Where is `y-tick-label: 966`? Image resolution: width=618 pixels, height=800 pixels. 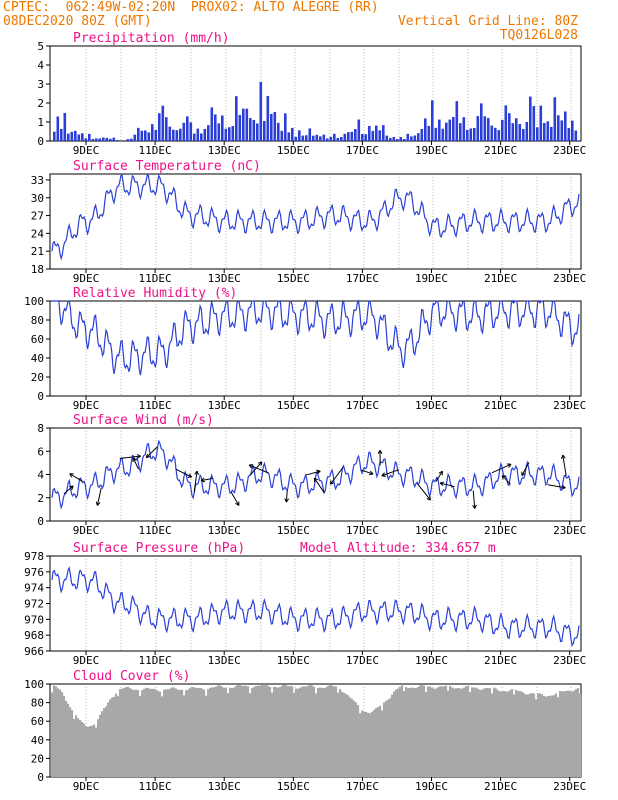 y-tick-label: 966 is located at coordinates (34, 651).